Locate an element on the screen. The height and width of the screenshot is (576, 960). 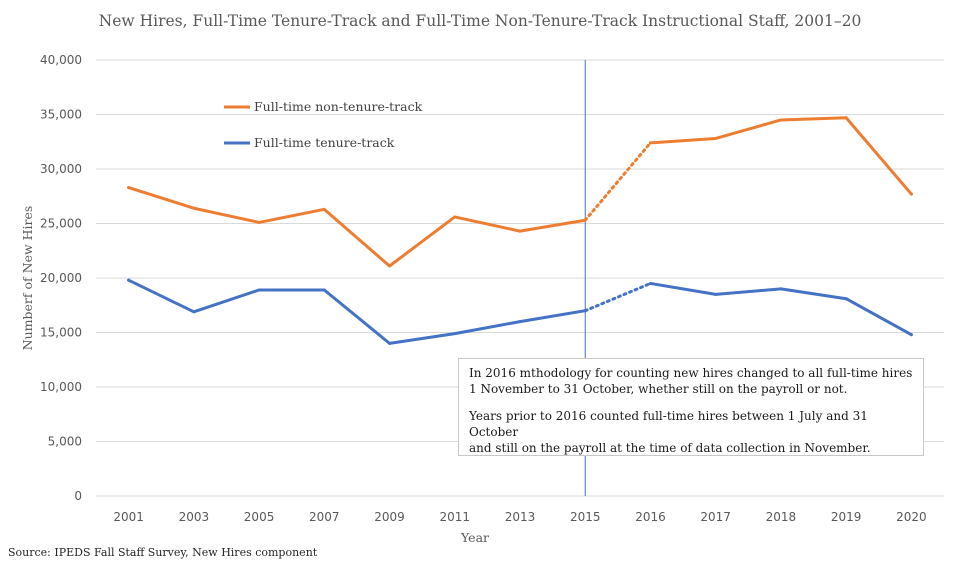
y-tick-label: 5,000 is located at coordinates (65, 442).